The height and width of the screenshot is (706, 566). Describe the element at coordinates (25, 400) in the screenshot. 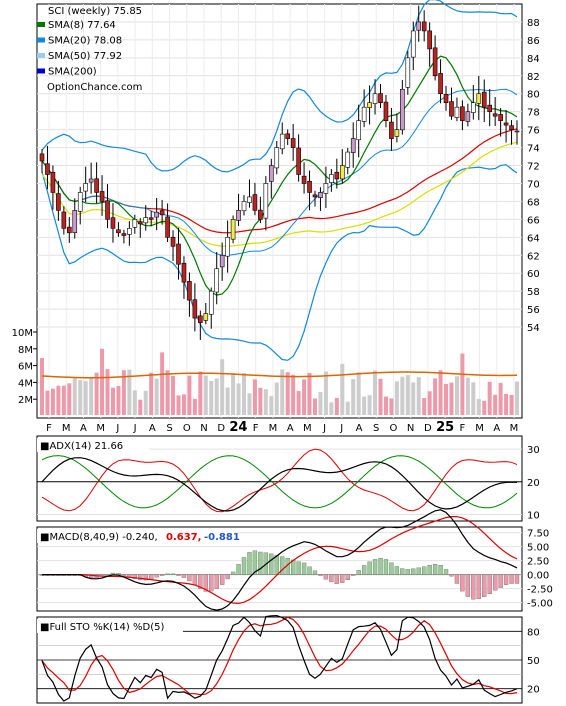

I see `volume-tick-label: 2M` at that location.